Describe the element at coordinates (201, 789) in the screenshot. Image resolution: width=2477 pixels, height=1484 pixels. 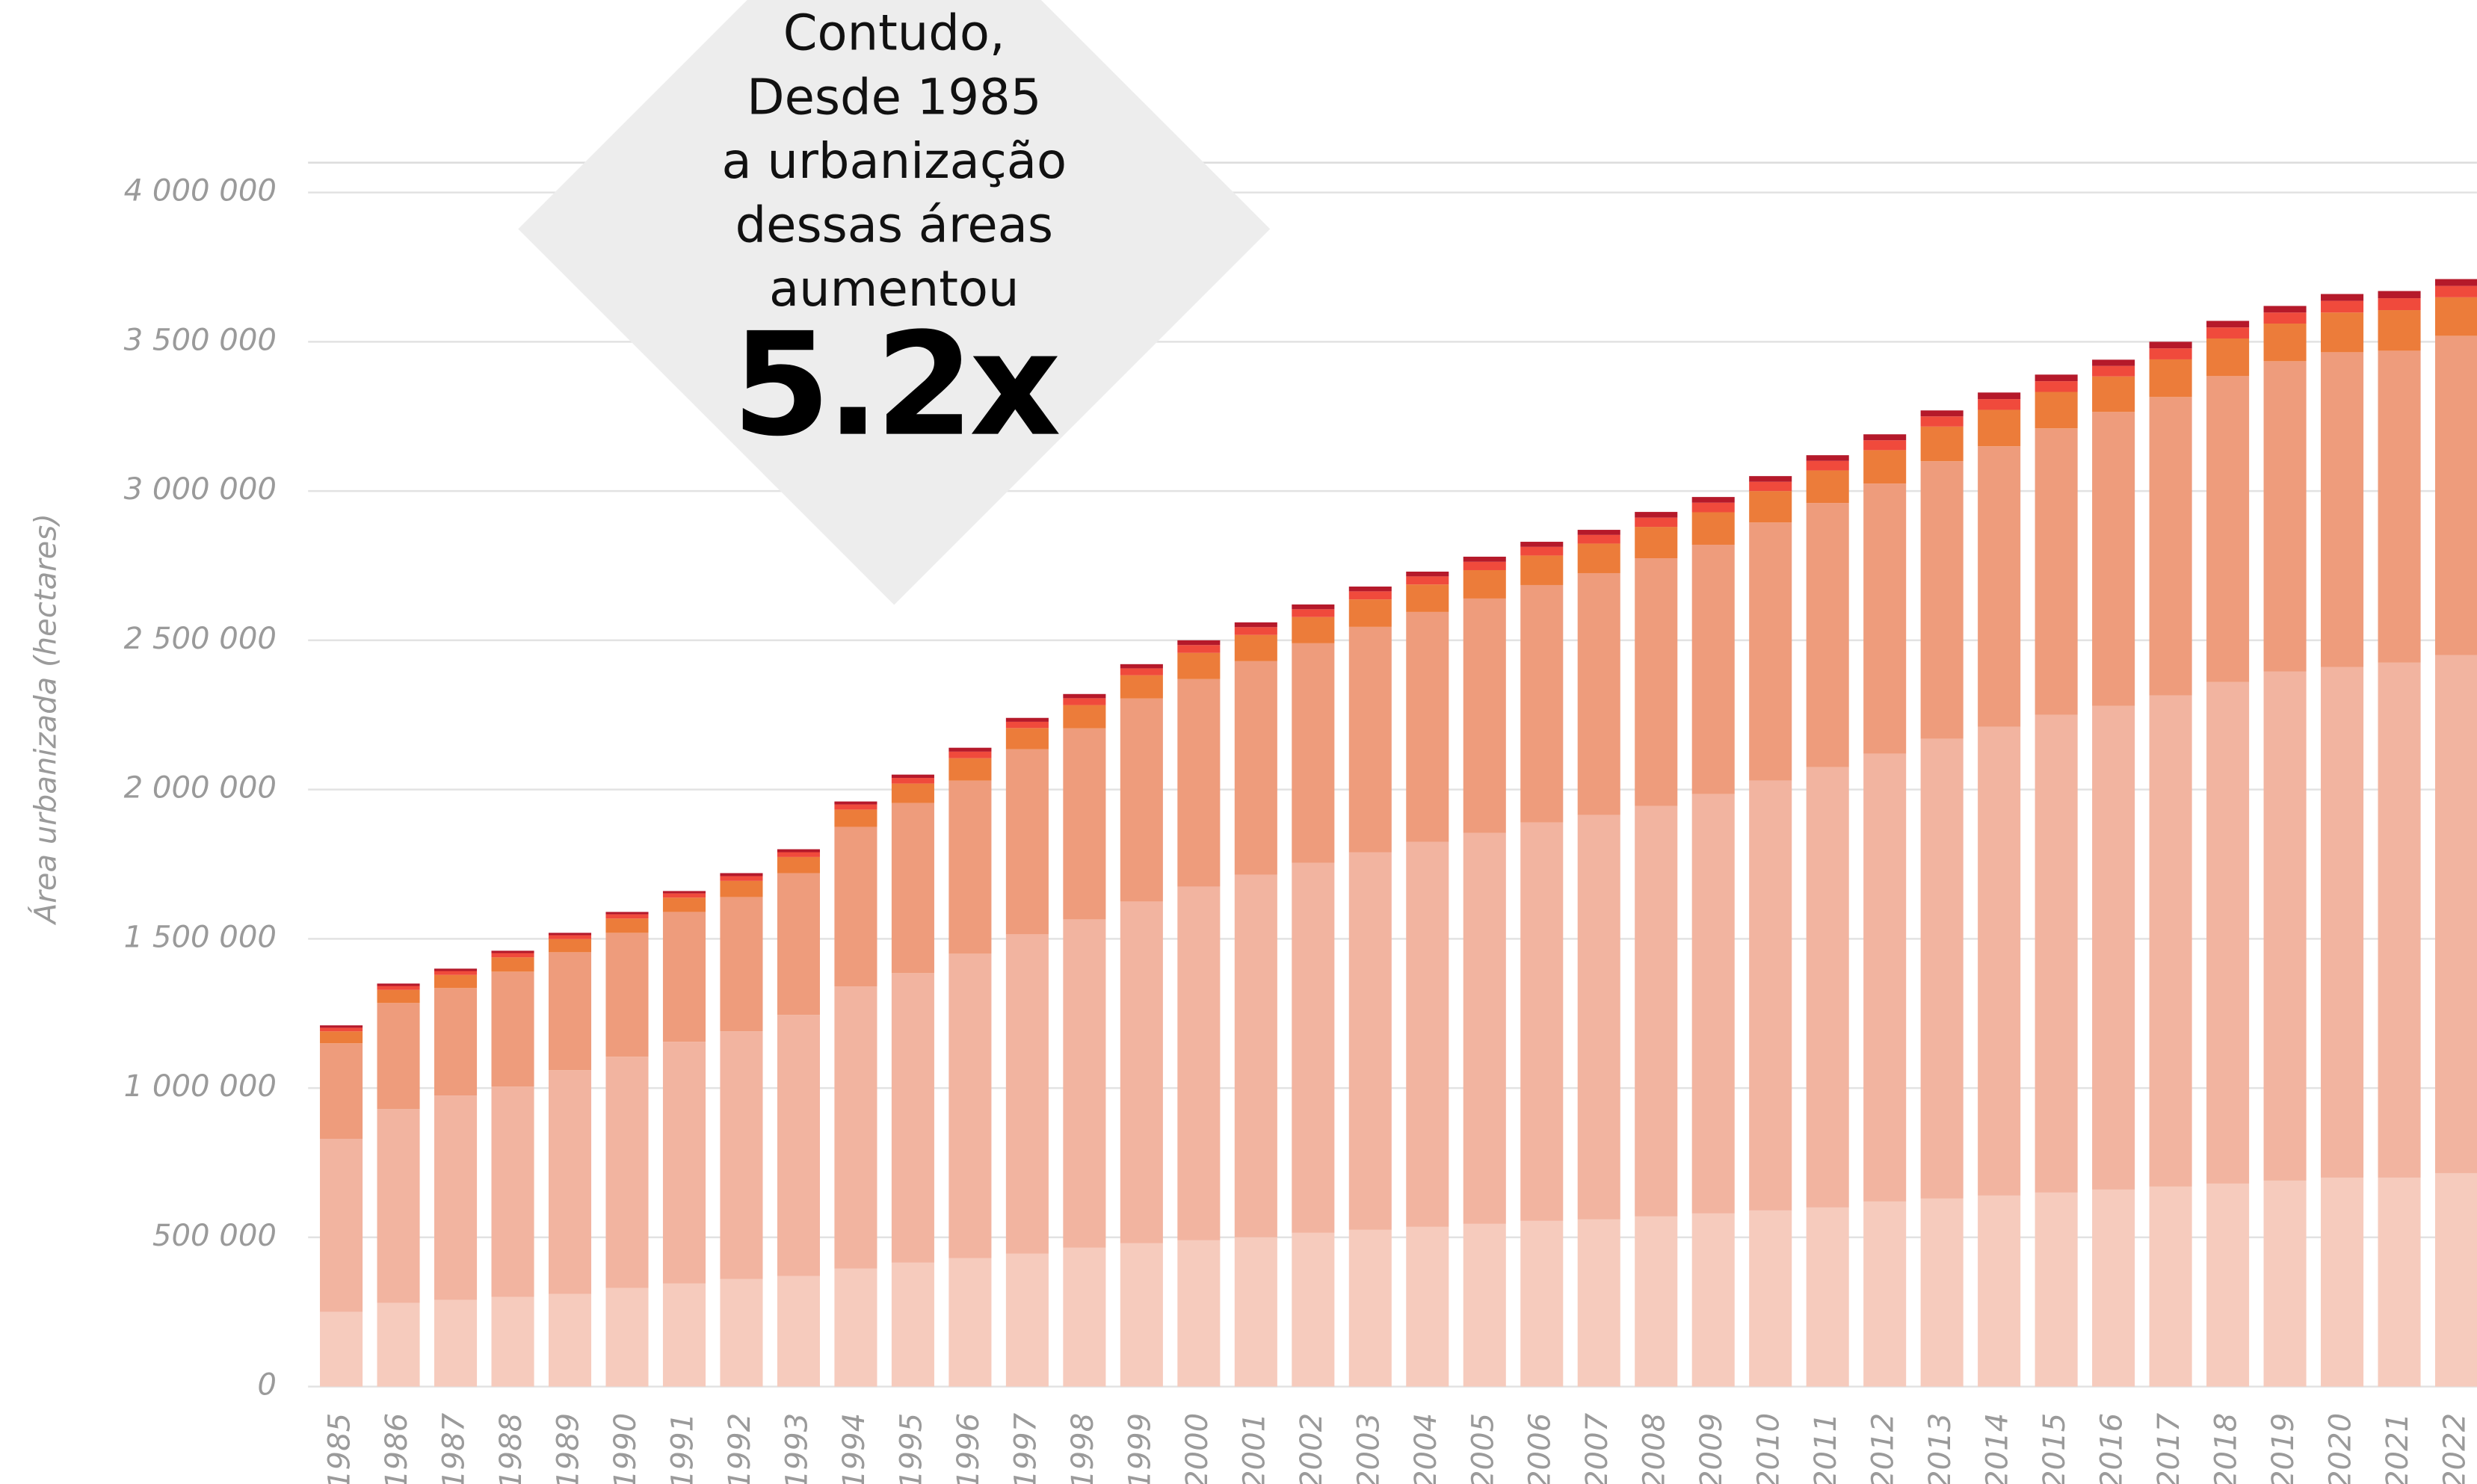
I see `y-tick-label: 2 000 000` at that location.